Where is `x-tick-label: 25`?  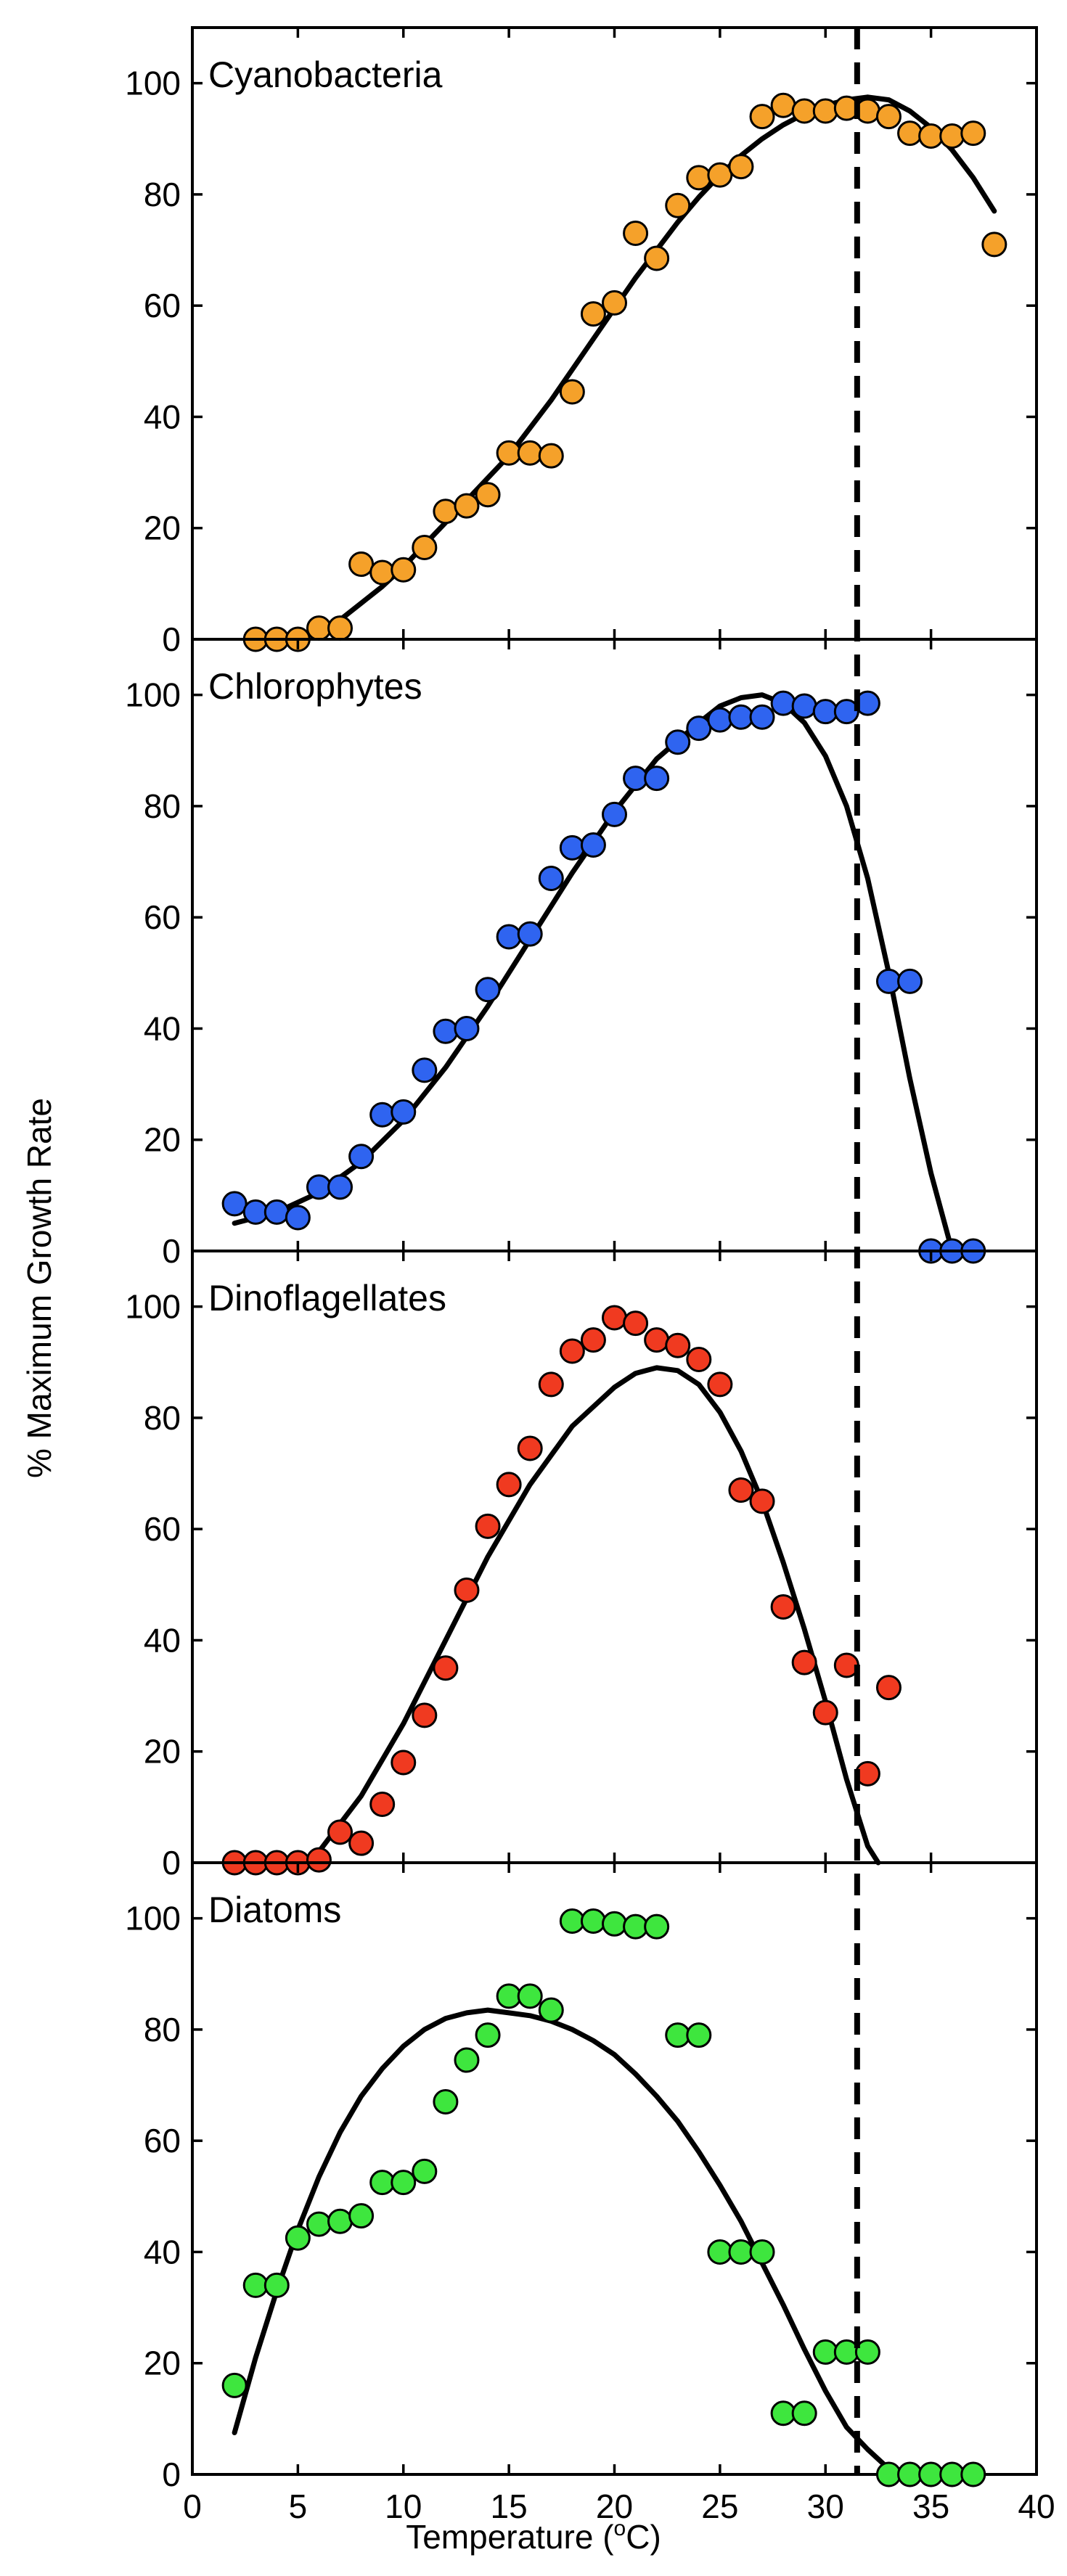 x-tick-label: 25 is located at coordinates (719, 2506).